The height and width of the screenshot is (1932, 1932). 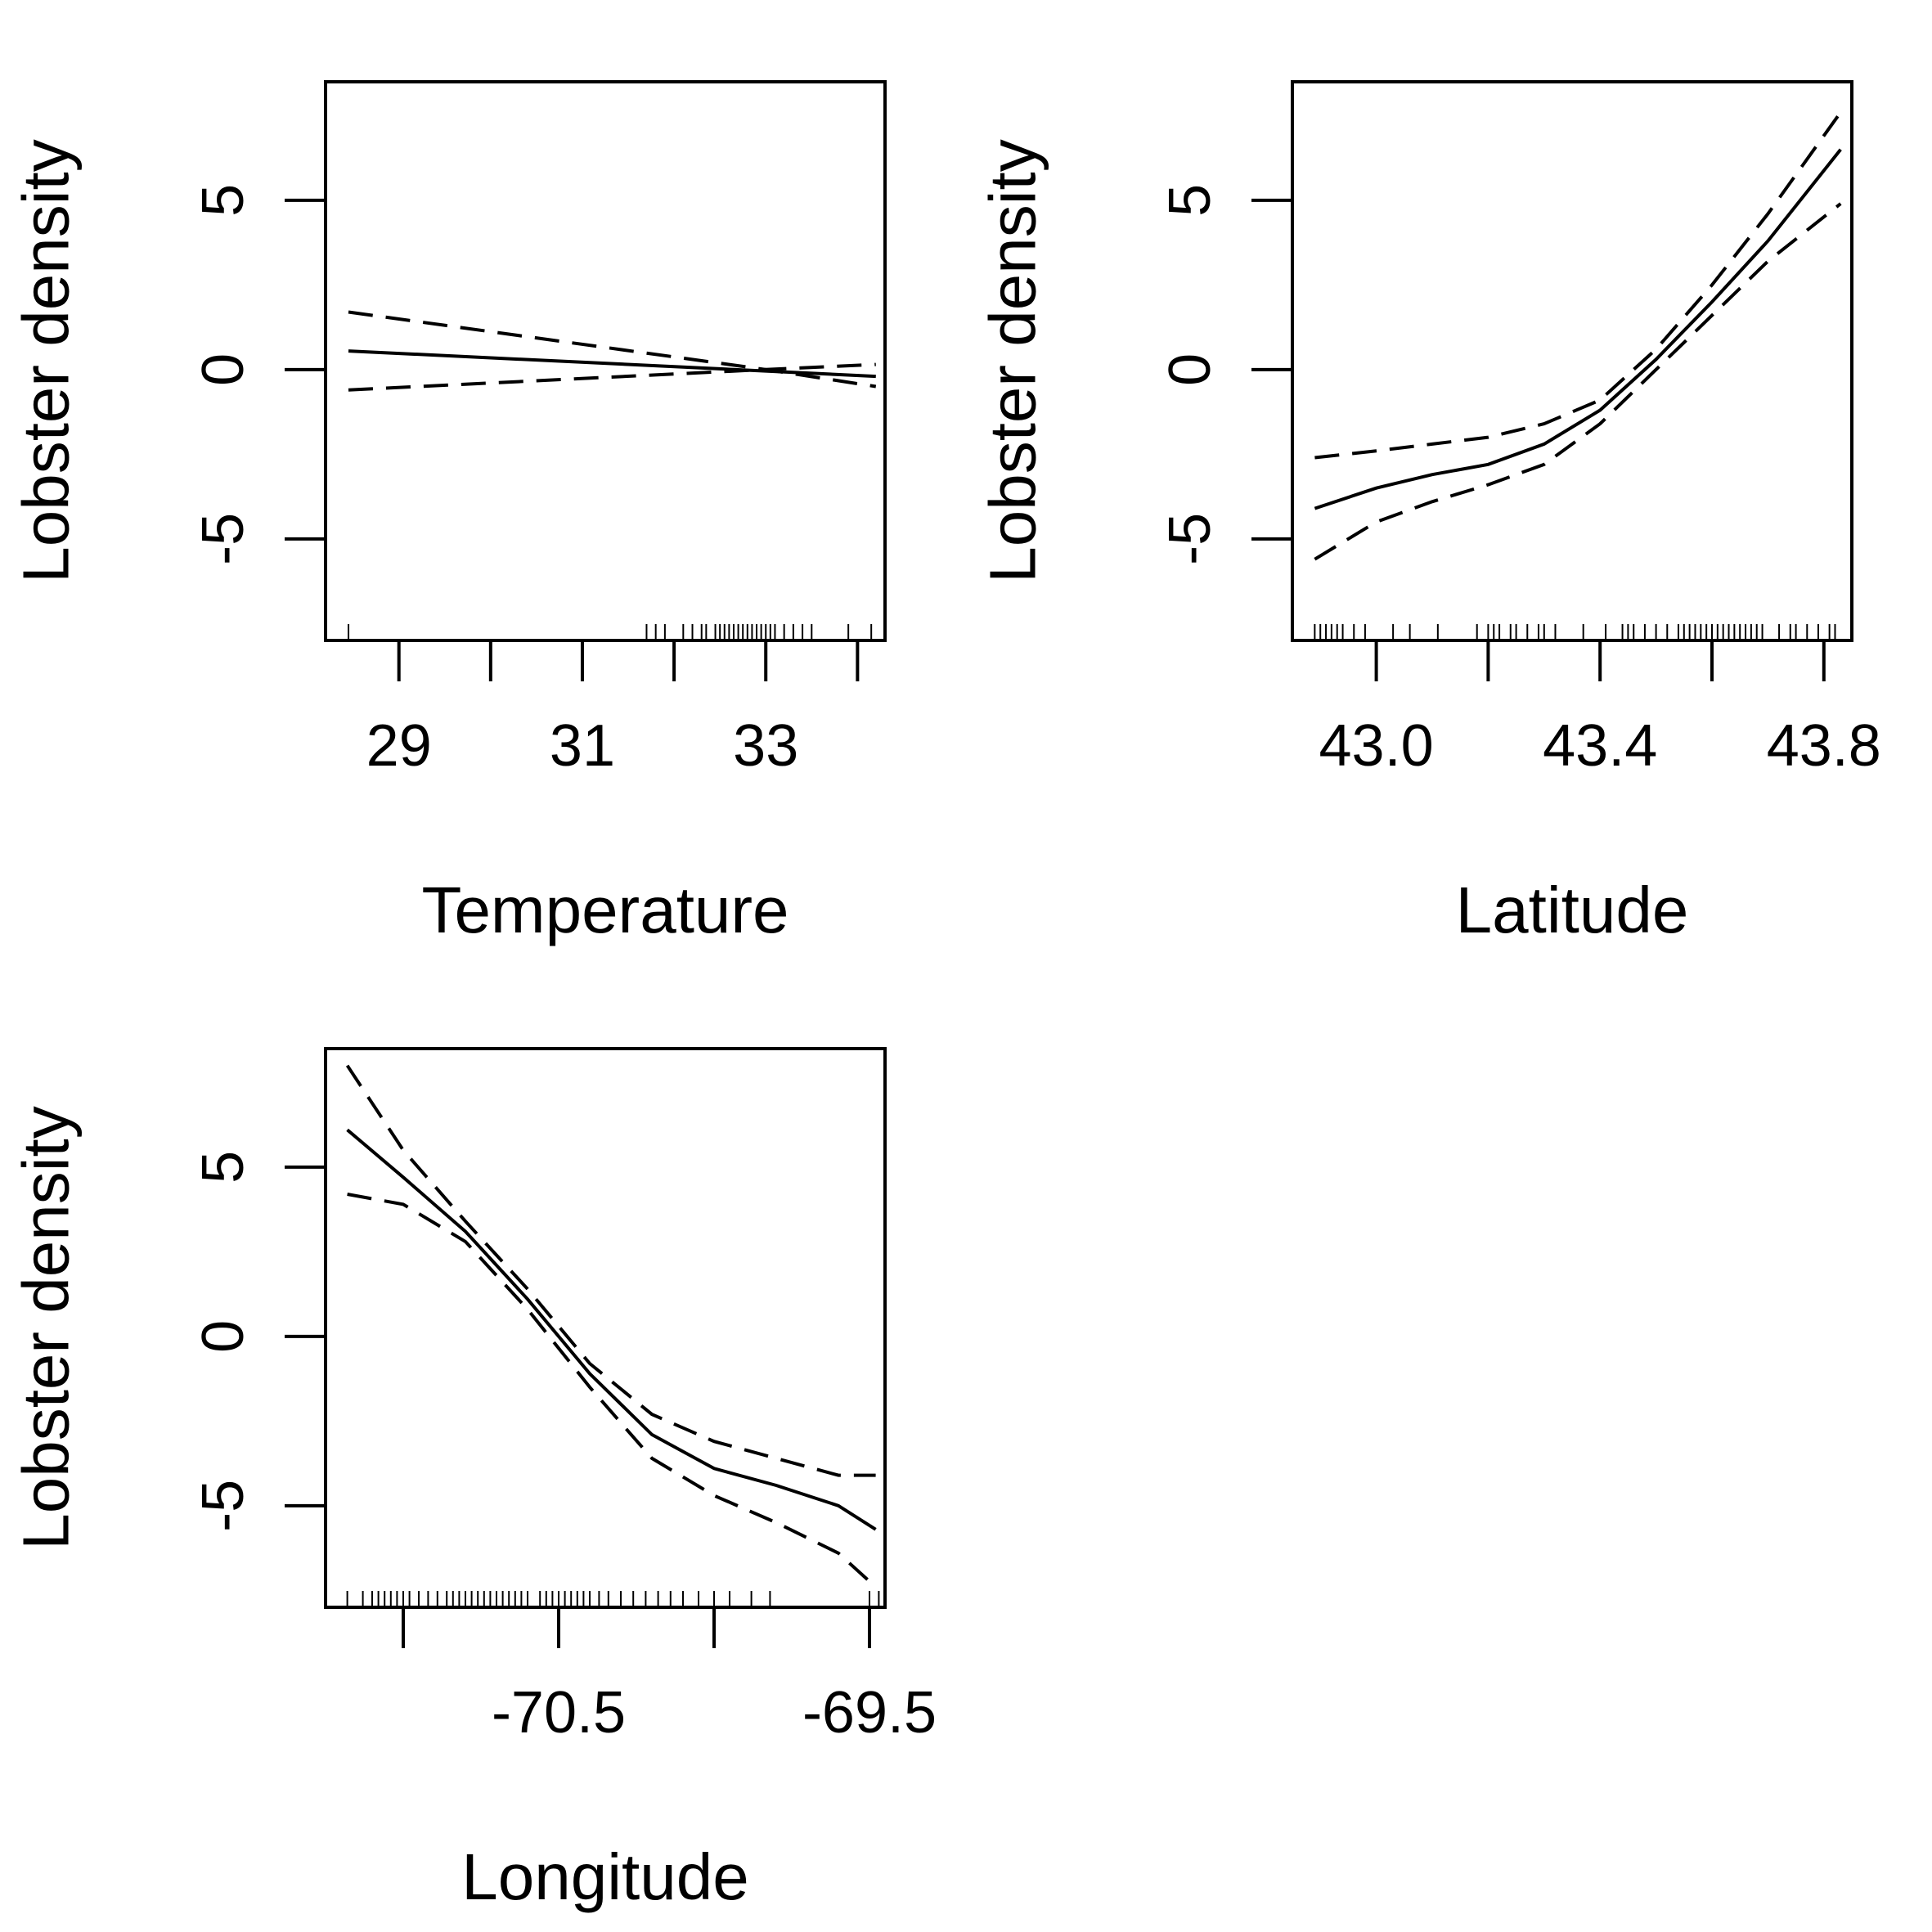 What do you see at coordinates (766, 746) in the screenshot?
I see `x-tick-label: 33` at bounding box center [766, 746].